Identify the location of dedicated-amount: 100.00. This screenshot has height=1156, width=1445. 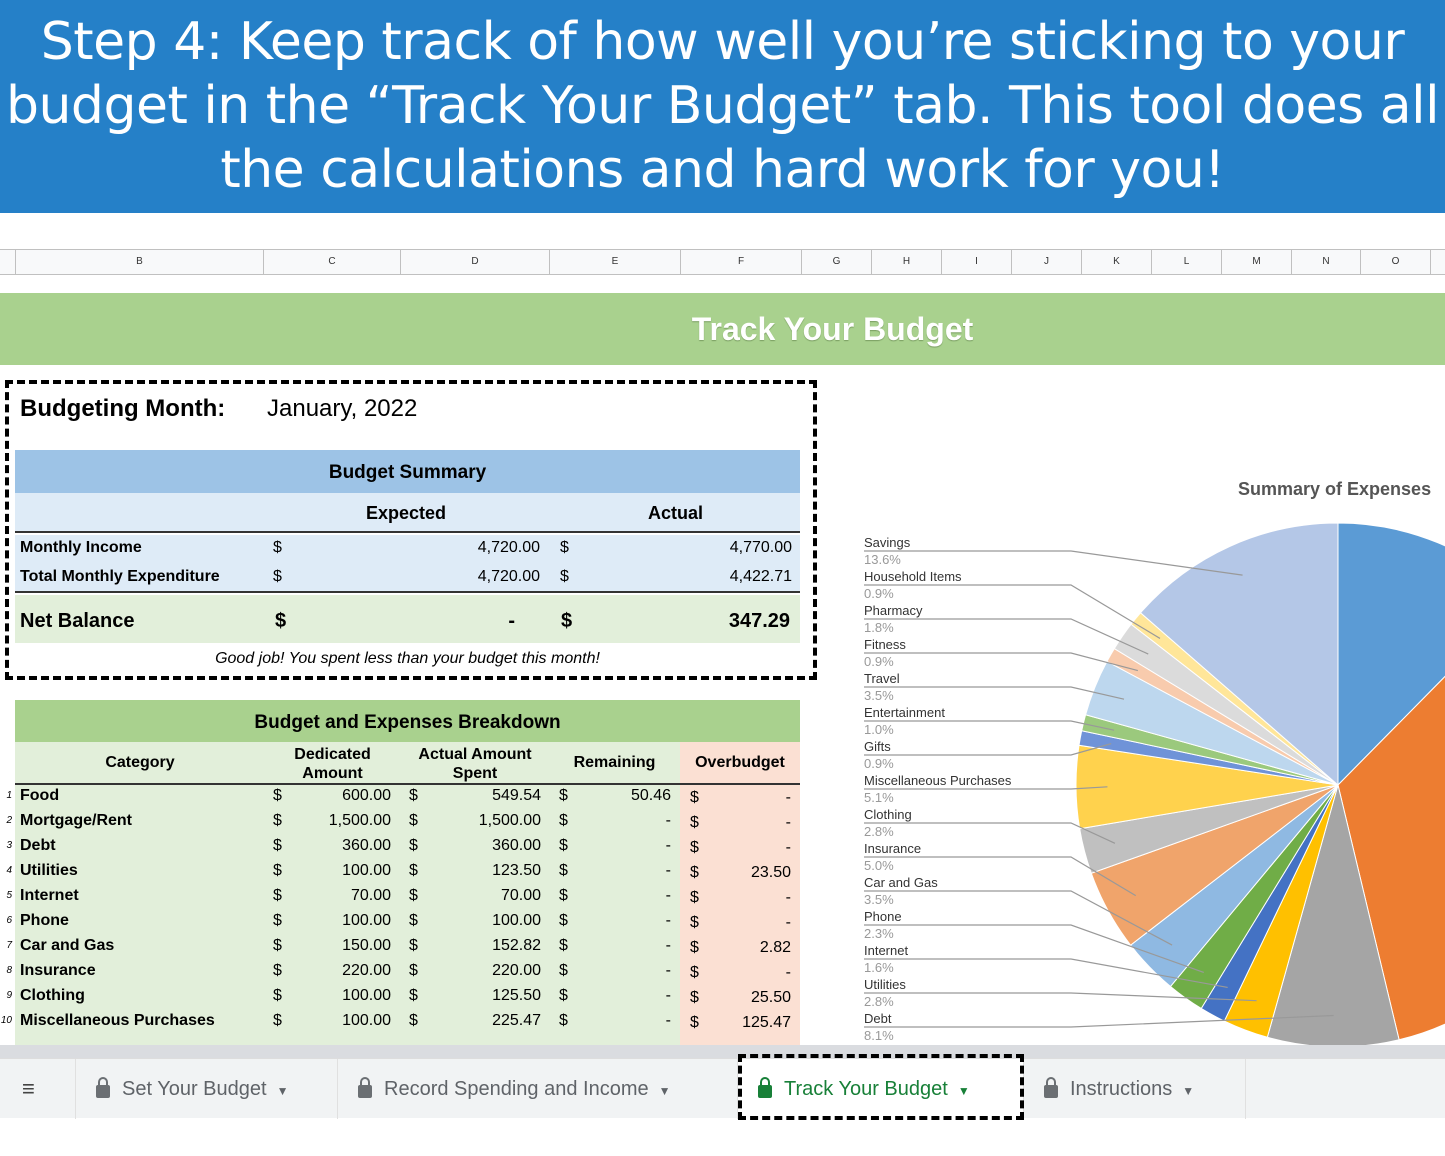
(366, 920).